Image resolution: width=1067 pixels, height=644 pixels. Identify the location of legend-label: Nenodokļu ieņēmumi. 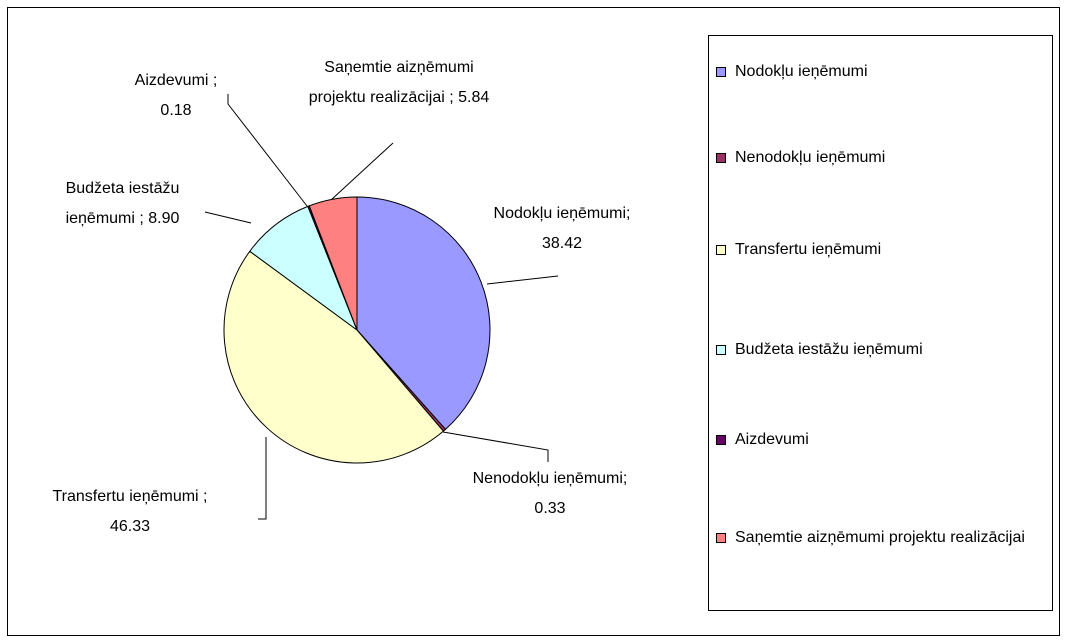
(810, 157).